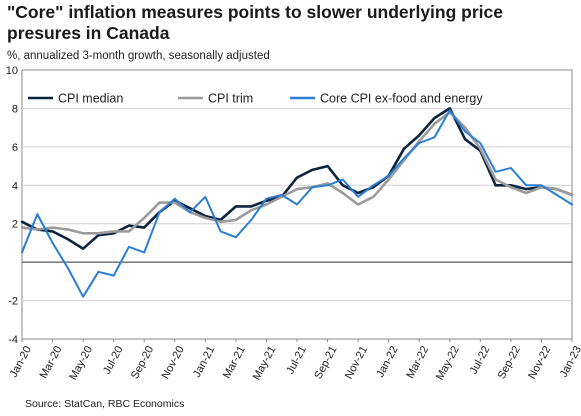  I want to click on legend-label: CPI median, so click(90, 99).